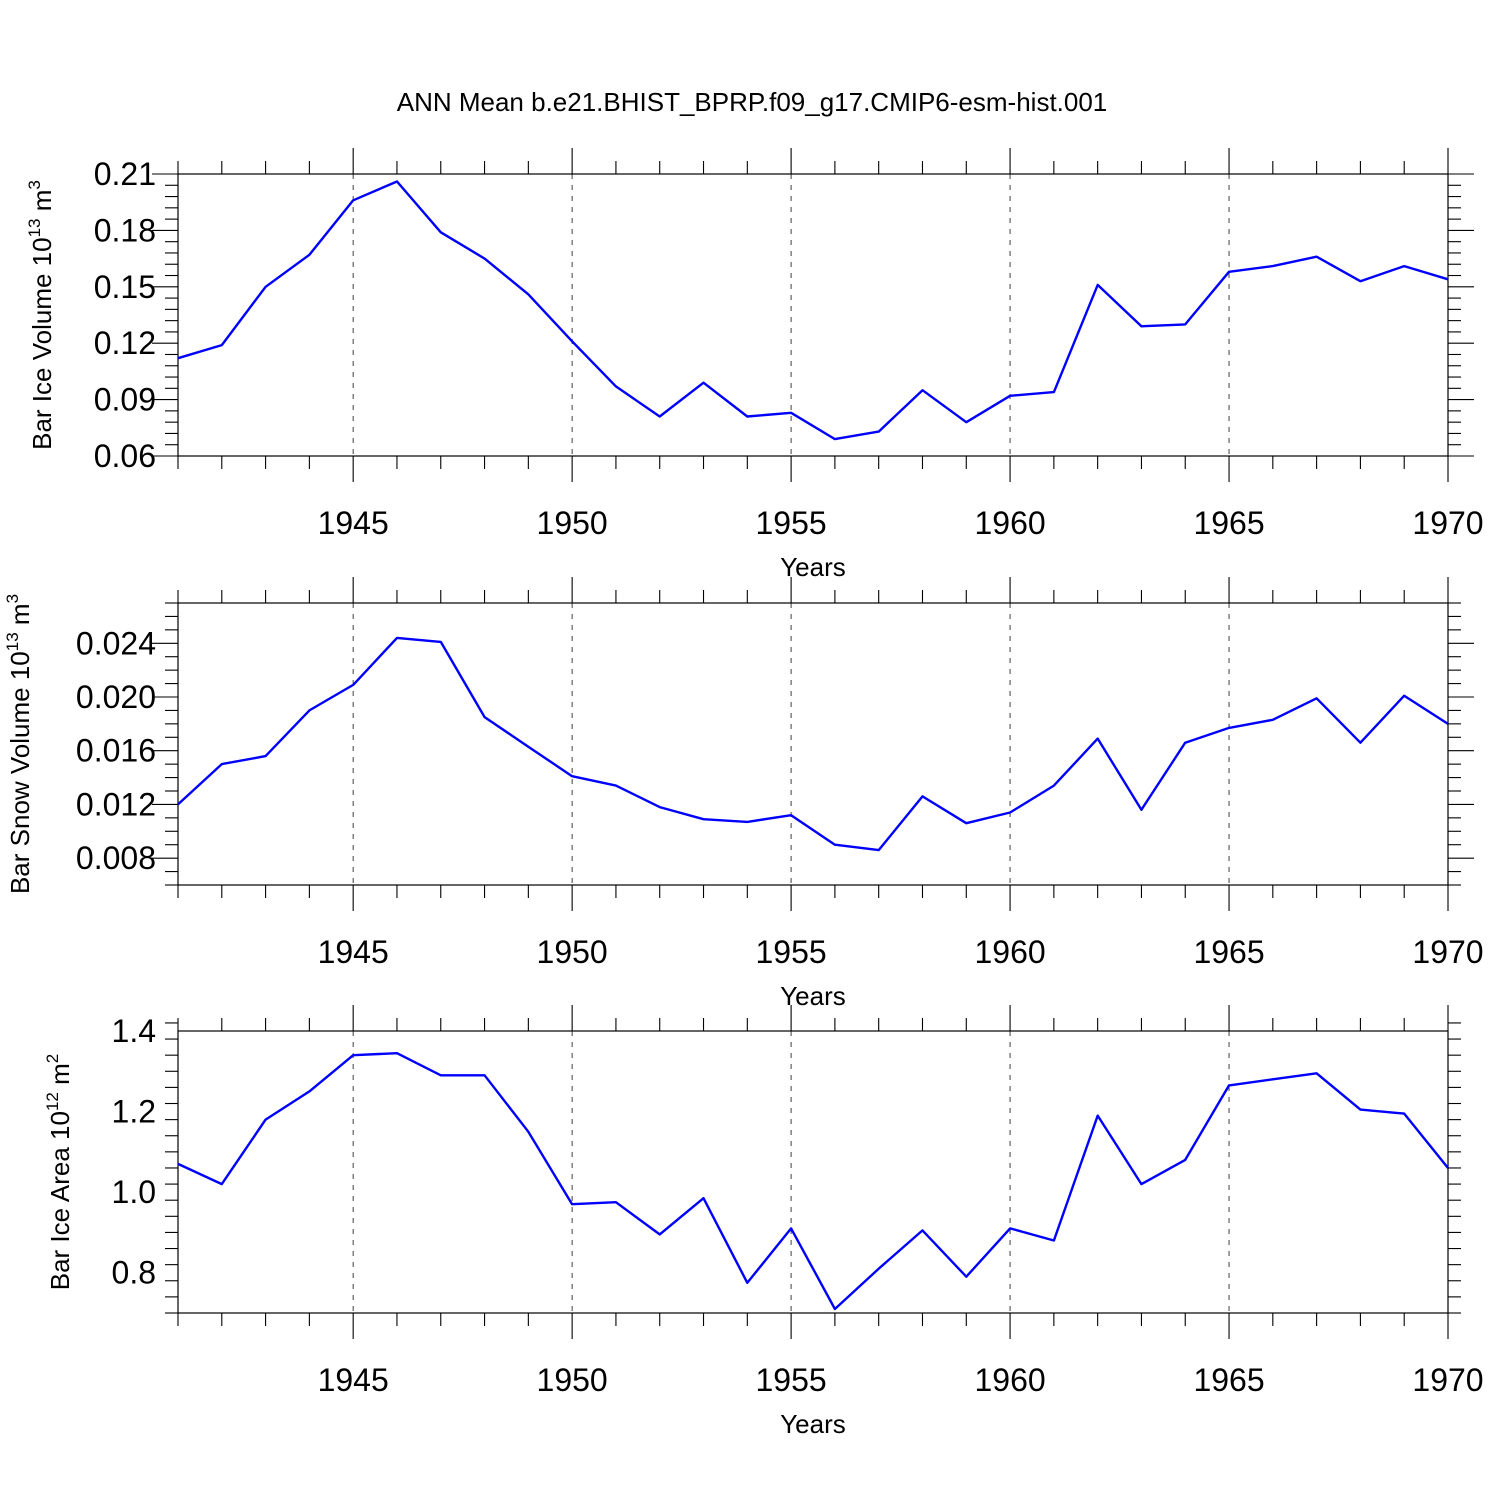  I want to click on y-axis-label: Bar Ice Volume 1013 m3, so click(41, 315).